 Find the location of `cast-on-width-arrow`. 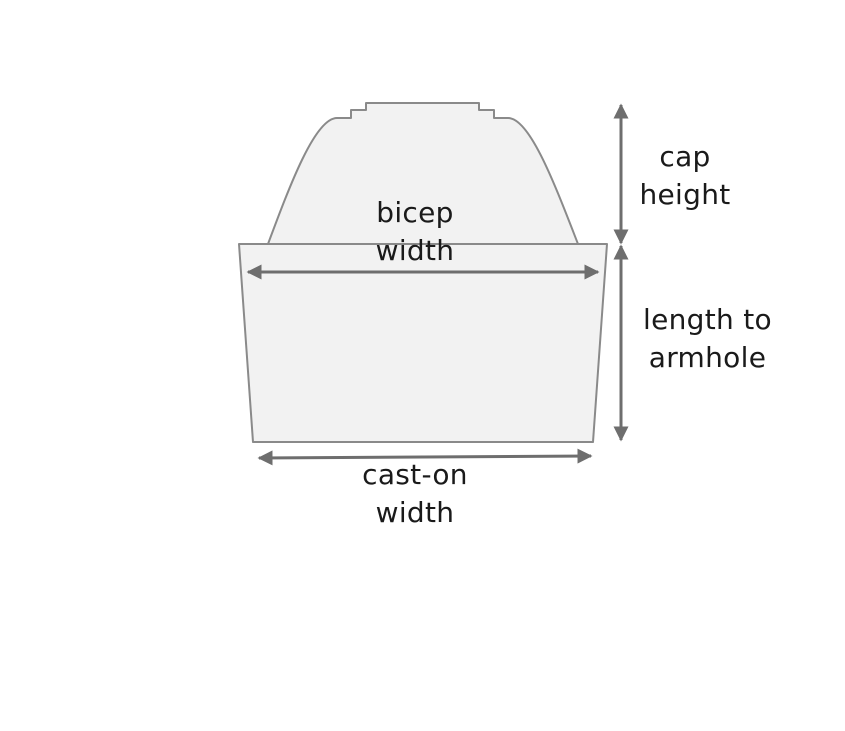

cast-on-width-arrow is located at coordinates (425, 457).